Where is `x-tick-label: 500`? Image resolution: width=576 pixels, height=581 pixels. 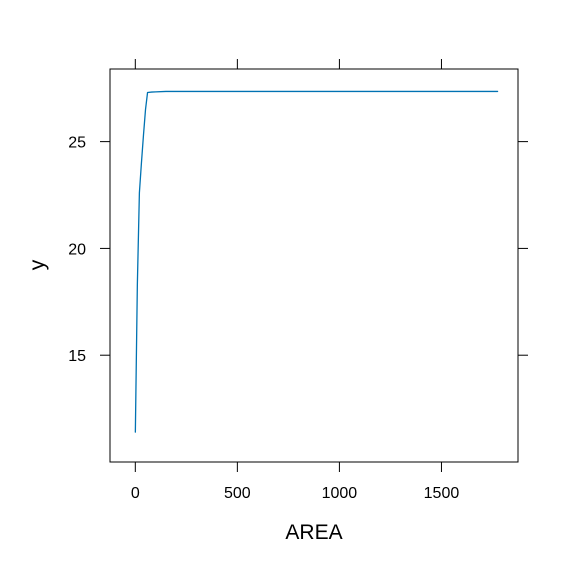
x-tick-label: 500 is located at coordinates (237, 493).